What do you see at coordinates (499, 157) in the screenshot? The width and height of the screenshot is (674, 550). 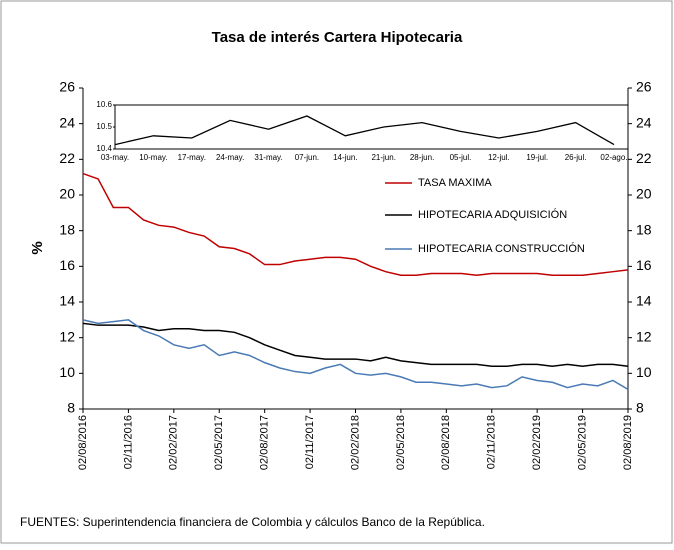 I see `inset-x-tick-label: 12-jul.` at bounding box center [499, 157].